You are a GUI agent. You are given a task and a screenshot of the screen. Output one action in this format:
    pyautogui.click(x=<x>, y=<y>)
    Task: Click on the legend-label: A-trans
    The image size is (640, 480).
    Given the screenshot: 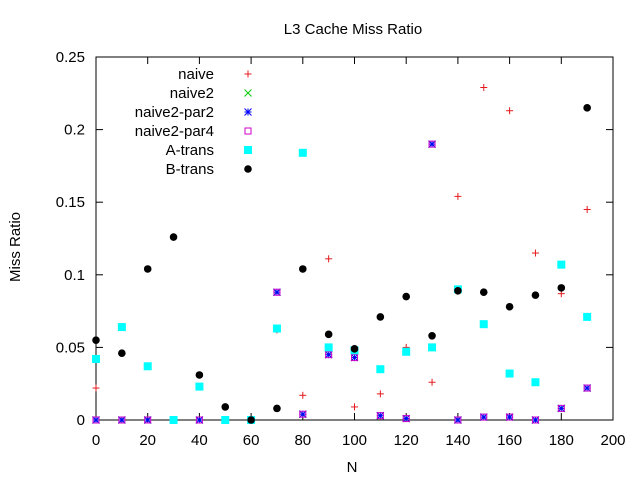 What is the action you would take?
    pyautogui.click(x=190, y=150)
    